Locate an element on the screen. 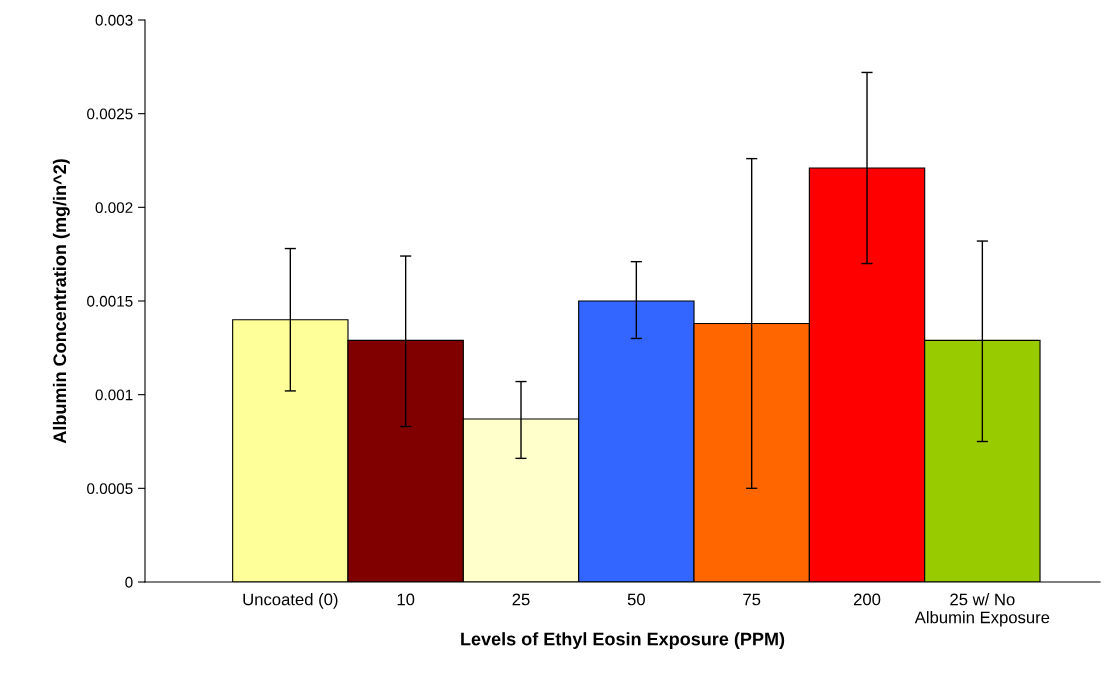 This screenshot has width=1117, height=673. y-tick-label: 0.002 is located at coordinates (114, 208).